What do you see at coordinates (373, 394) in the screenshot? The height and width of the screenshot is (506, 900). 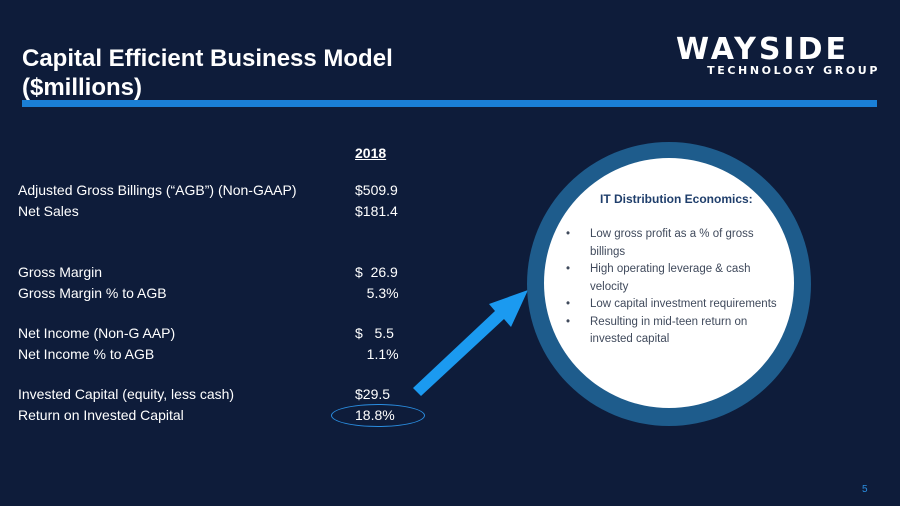 I see `row-value: $29.5` at bounding box center [373, 394].